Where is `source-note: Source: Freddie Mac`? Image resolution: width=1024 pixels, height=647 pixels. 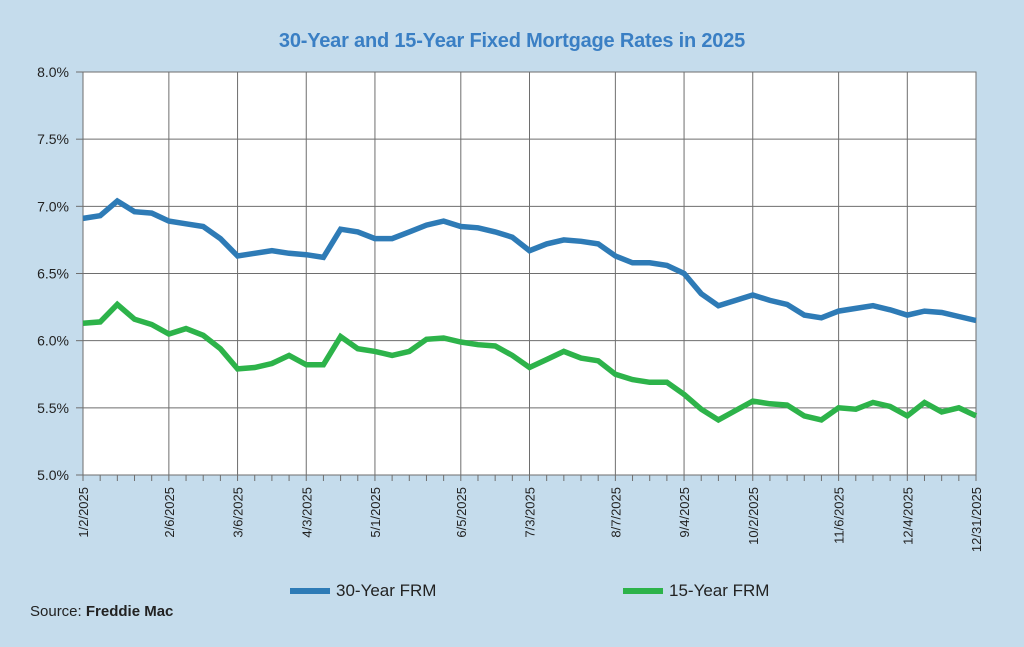
source-note: Source: Freddie Mac is located at coordinates (101, 611).